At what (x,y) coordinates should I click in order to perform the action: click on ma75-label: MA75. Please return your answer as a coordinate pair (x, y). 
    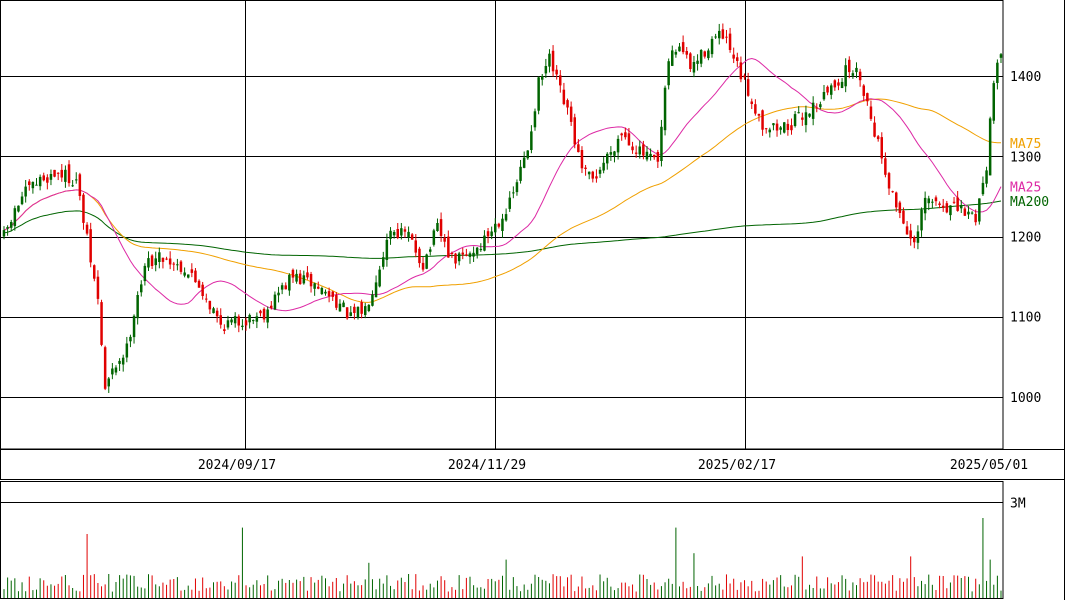
    Looking at the image, I should click on (1025, 144).